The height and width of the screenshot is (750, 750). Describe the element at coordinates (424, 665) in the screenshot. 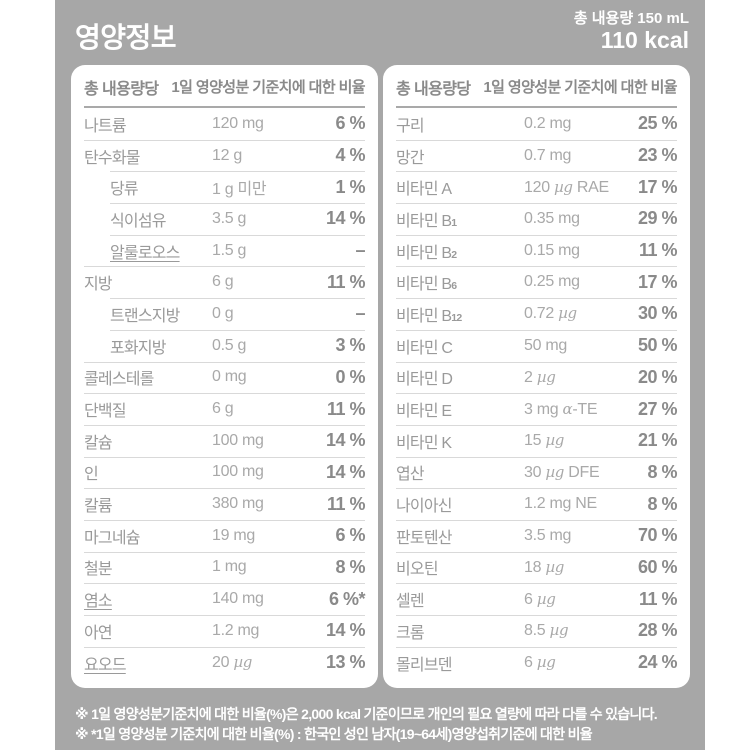

I see `nutrient-name: 몰리브덴` at that location.